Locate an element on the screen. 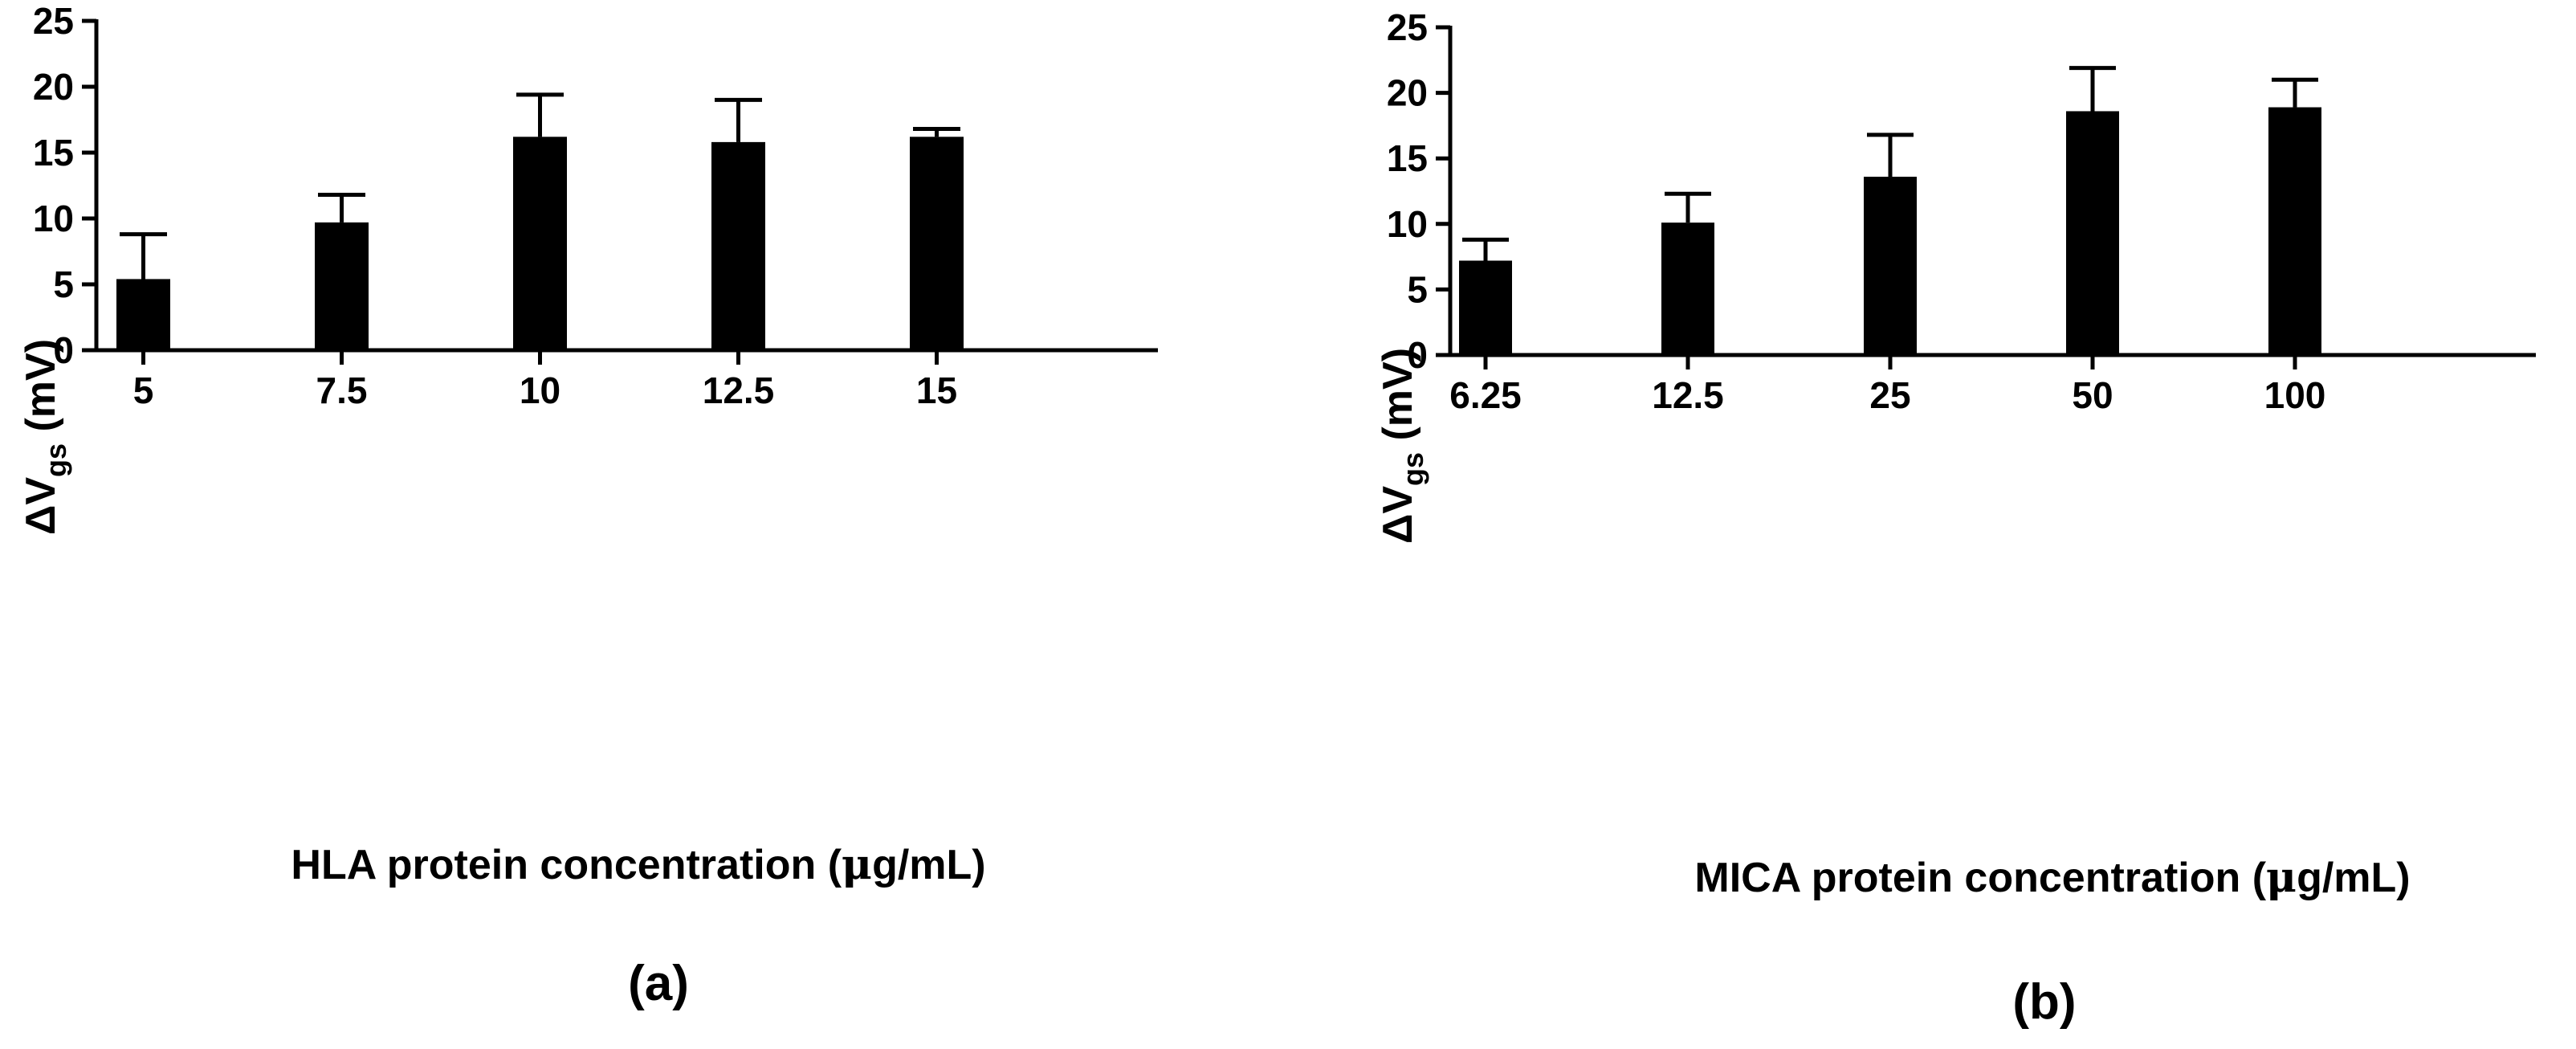 This screenshot has height=1049, width=2576. x-tick-label: 7.5 is located at coordinates (342, 390).